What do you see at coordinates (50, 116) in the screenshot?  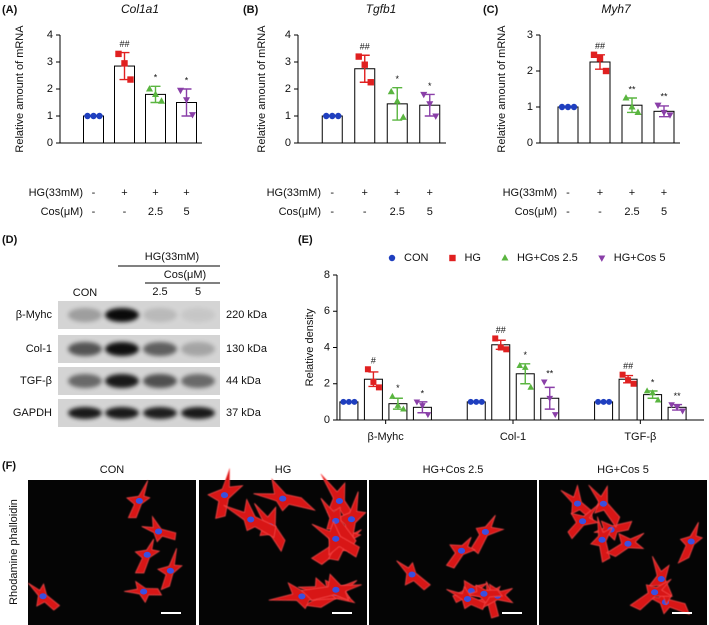 I see `y-tick-label: 1` at bounding box center [50, 116].